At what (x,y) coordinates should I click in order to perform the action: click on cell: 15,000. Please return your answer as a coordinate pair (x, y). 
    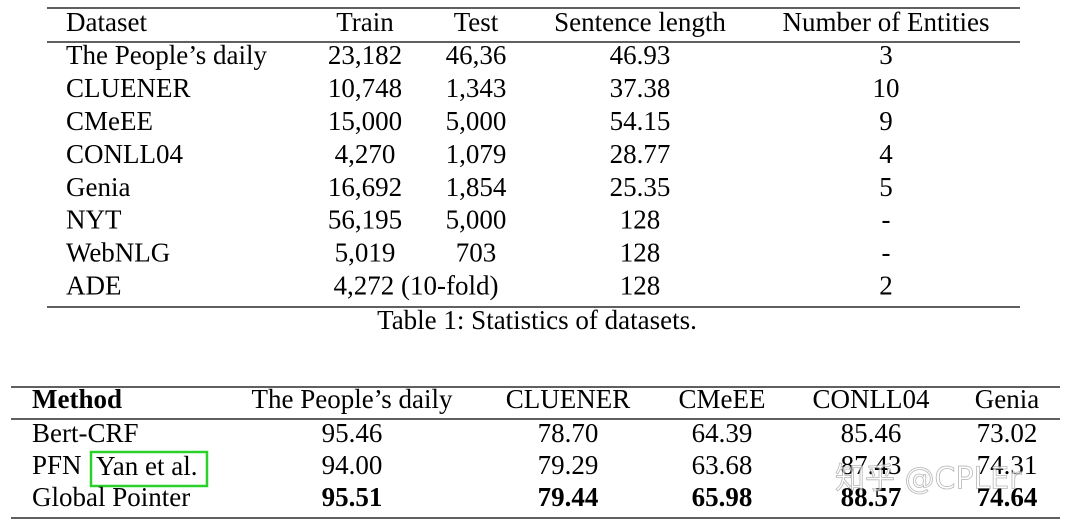
    Looking at the image, I should click on (365, 121).